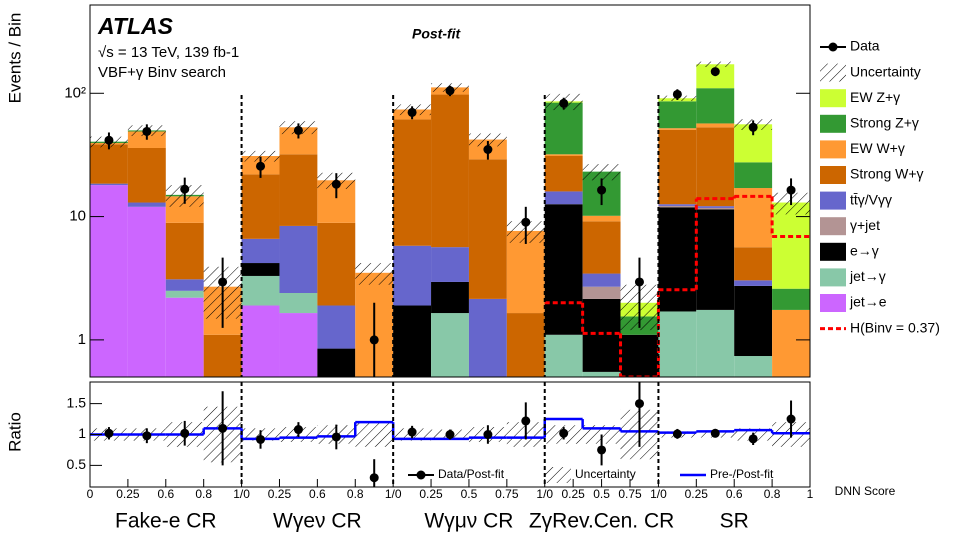 The image size is (968, 543). I want to click on ratio-y-tick-label: 1.5, so click(77, 402).